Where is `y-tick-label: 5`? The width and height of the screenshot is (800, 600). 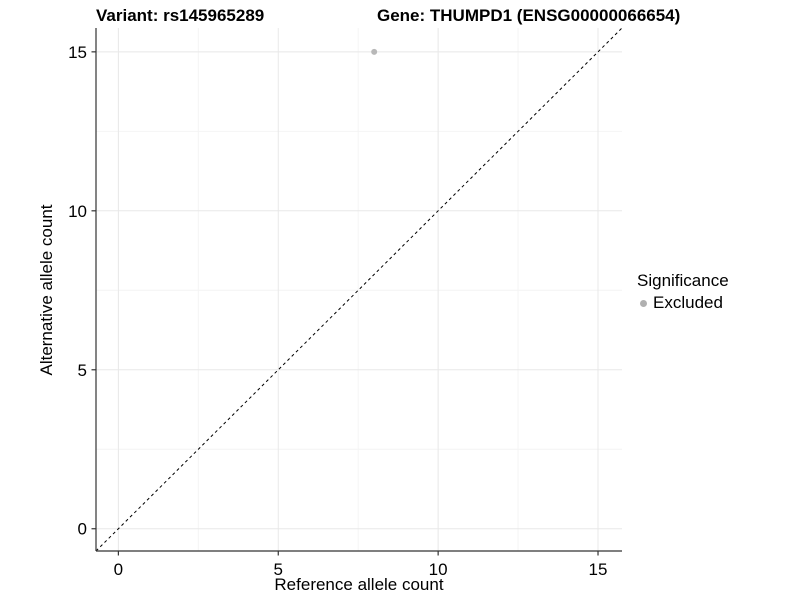
y-tick-label: 5 is located at coordinates (82, 370).